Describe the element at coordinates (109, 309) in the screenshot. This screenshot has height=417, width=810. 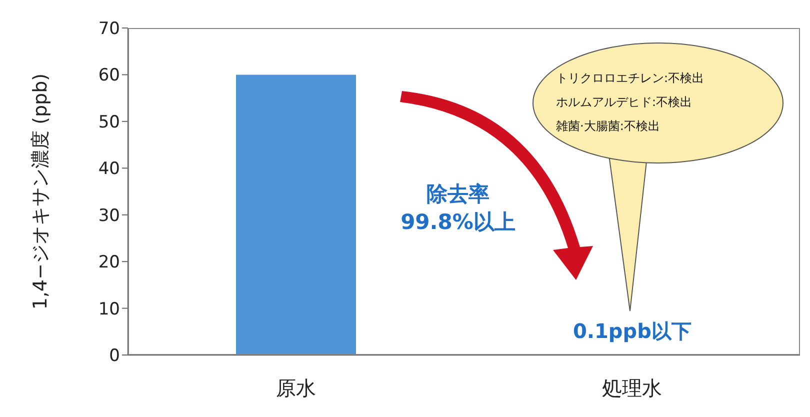
I see `y-tick-label: 10` at that location.